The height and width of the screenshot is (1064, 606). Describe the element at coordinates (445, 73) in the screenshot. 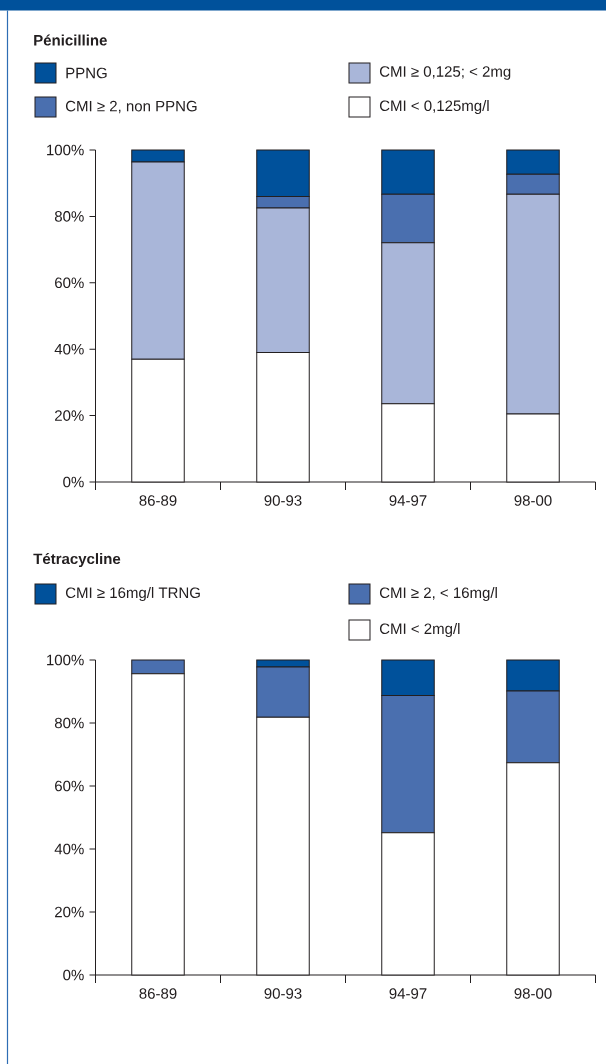

I see `legend-label: CMI ≥ 0,125; < 2mg` at that location.